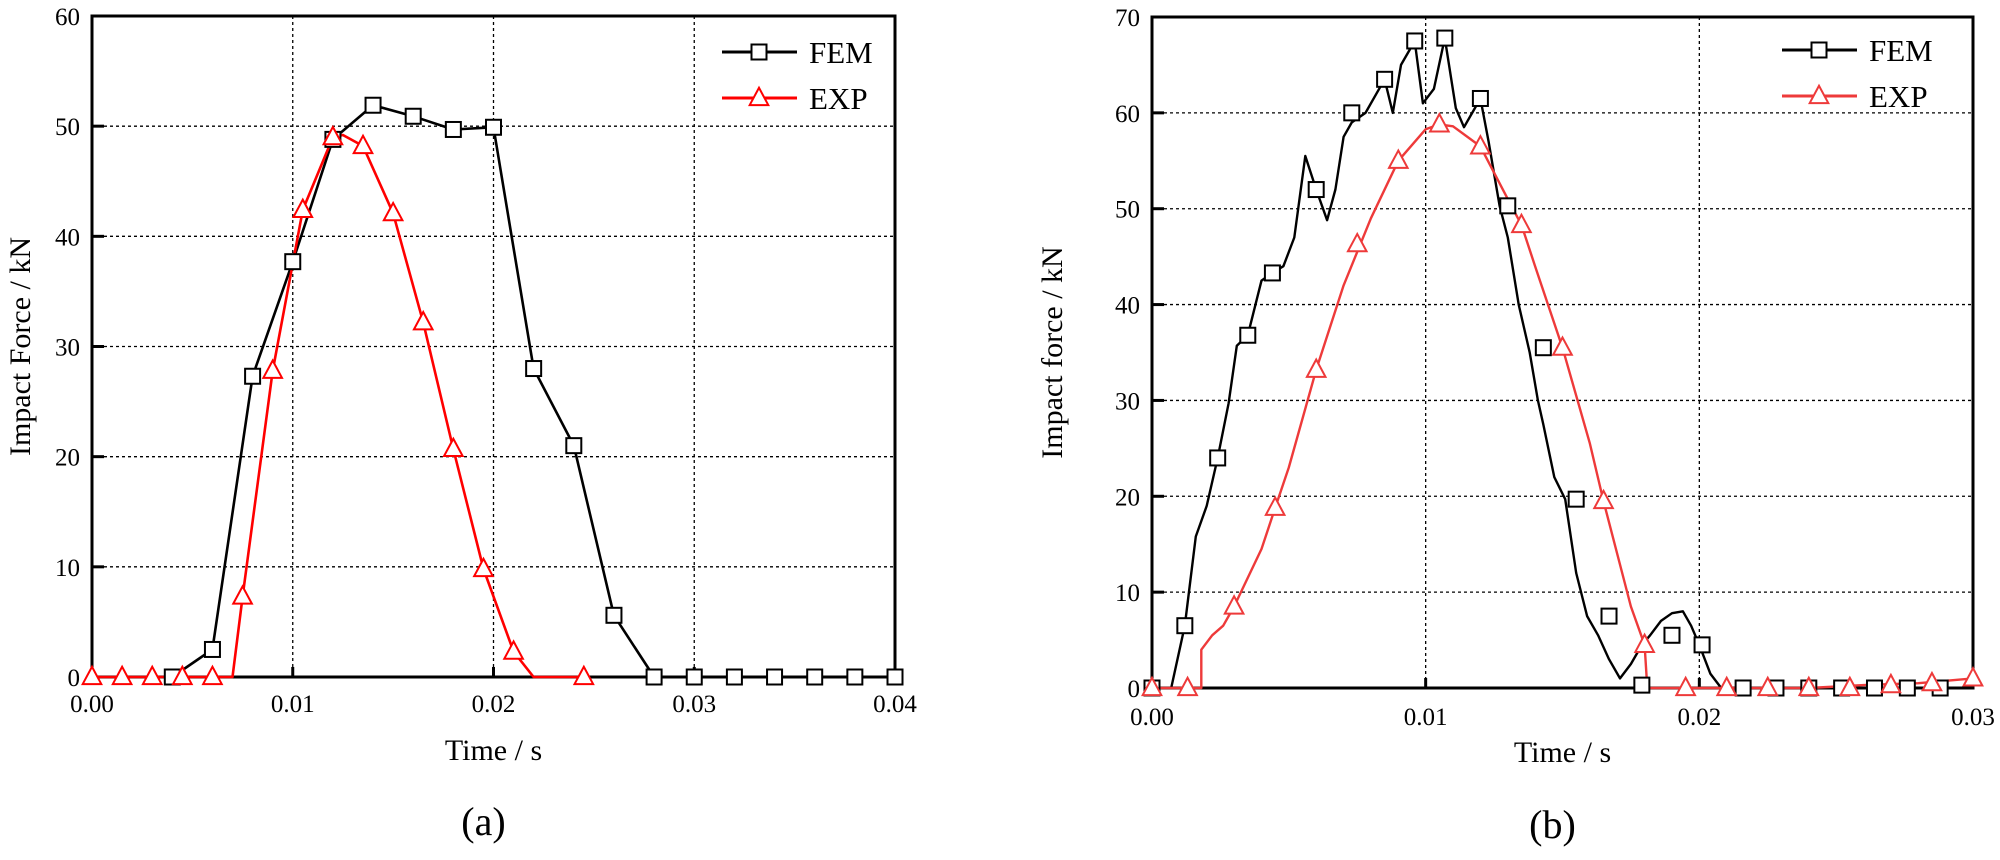 The image size is (2000, 860). What do you see at coordinates (1052, 352) in the screenshot?
I see `y-axis-title: Impact force / kN` at bounding box center [1052, 352].